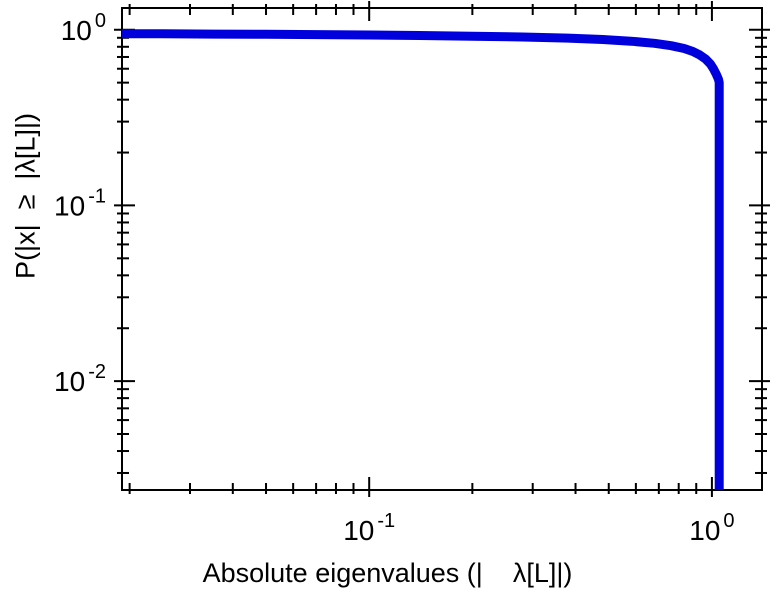 This screenshot has width=775, height=600. I want to click on x-tick-label: 10 0, so click(711, 528).